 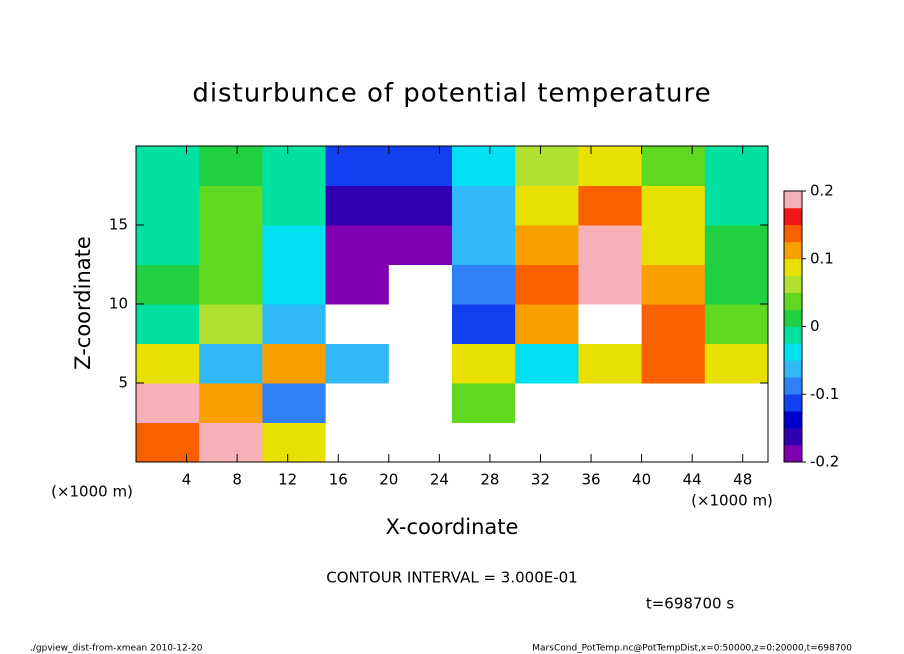 What do you see at coordinates (489, 480) in the screenshot?
I see `x-tick-label: 28` at bounding box center [489, 480].